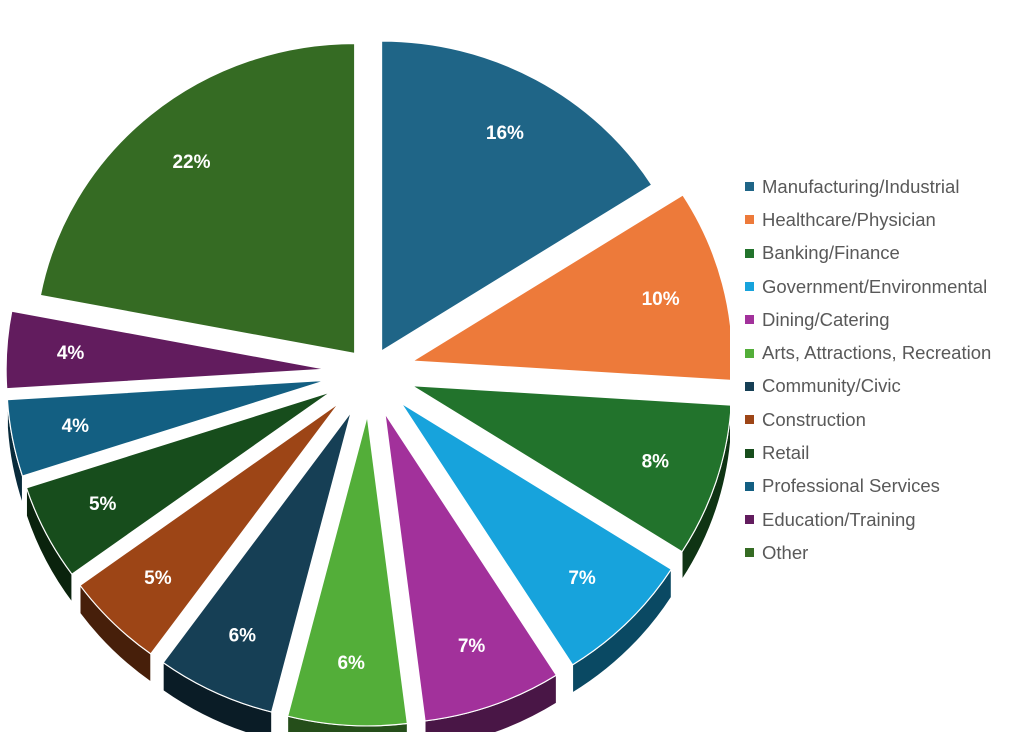  Describe the element at coordinates (166, 428) in the screenshot. I see `slice-professional-services` at that location.